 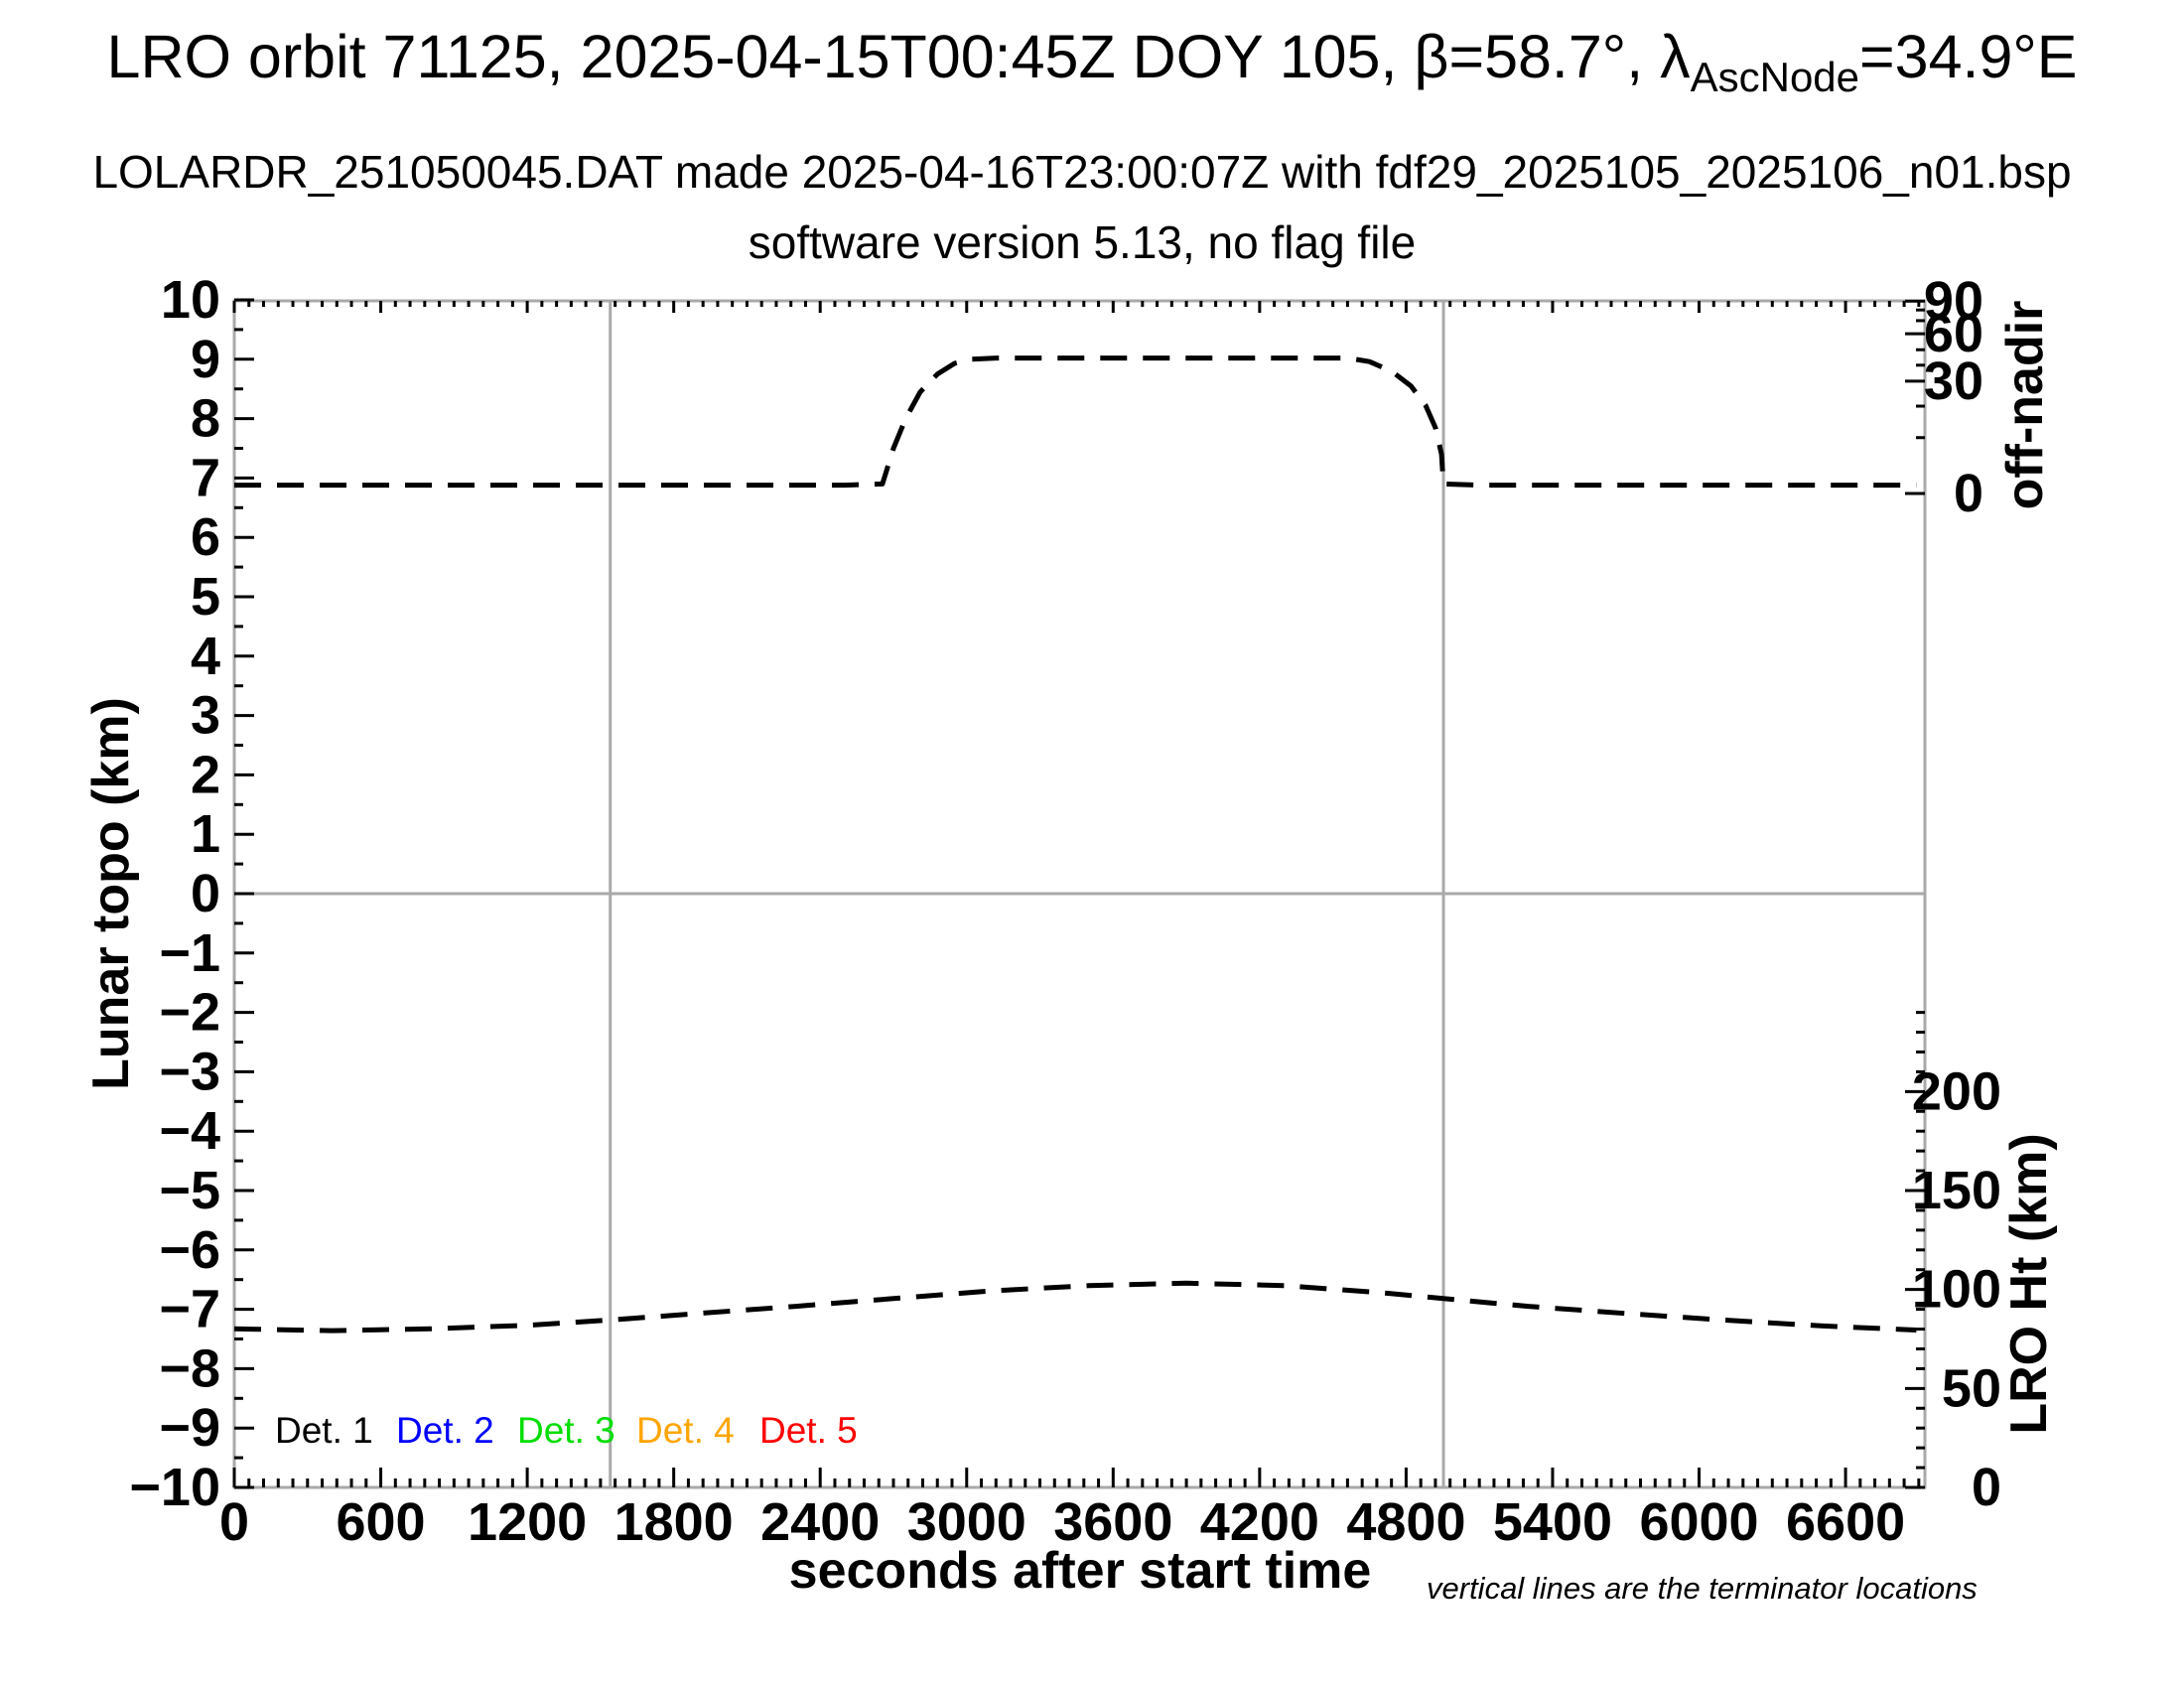 I want to click on left-tick-label: −4, so click(x=189, y=1131).